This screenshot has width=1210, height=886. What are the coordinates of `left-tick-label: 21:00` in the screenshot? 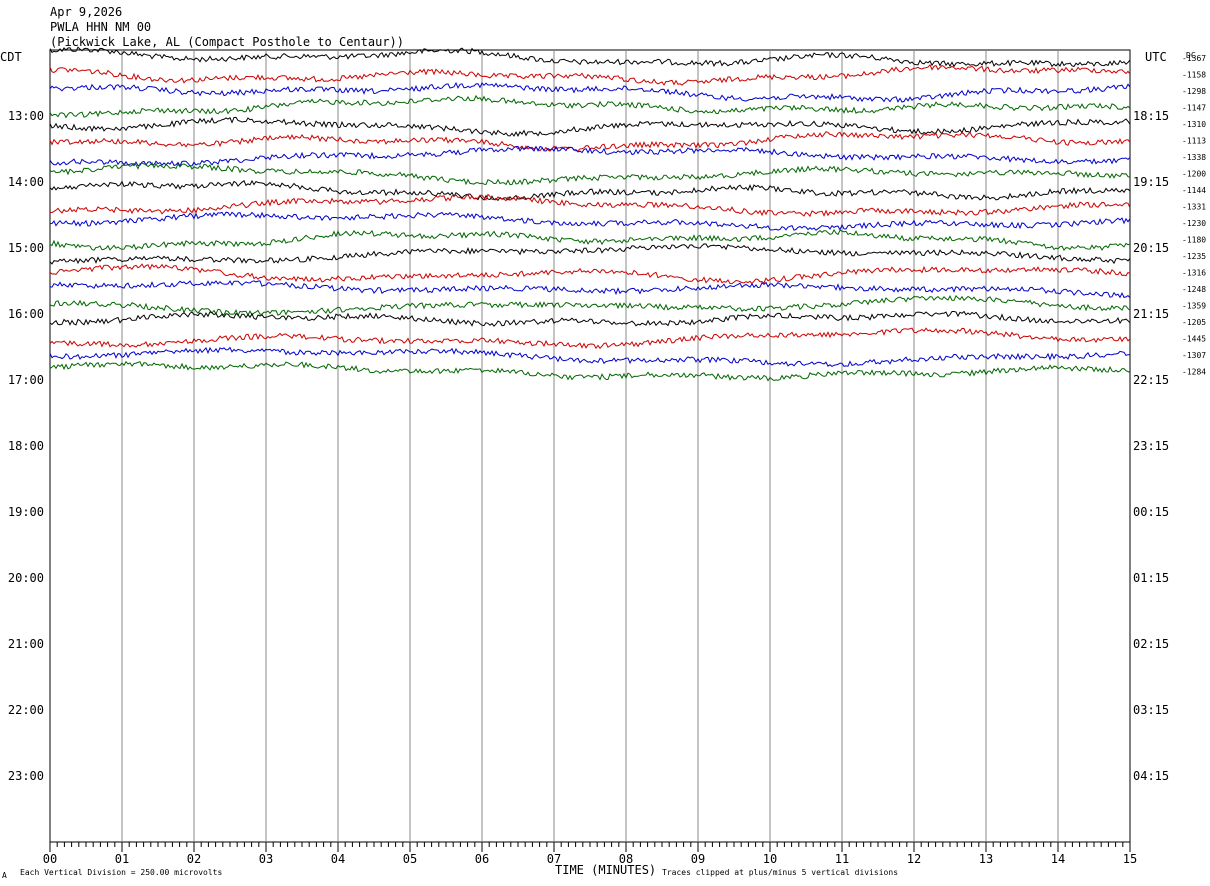 It's located at (26, 644).